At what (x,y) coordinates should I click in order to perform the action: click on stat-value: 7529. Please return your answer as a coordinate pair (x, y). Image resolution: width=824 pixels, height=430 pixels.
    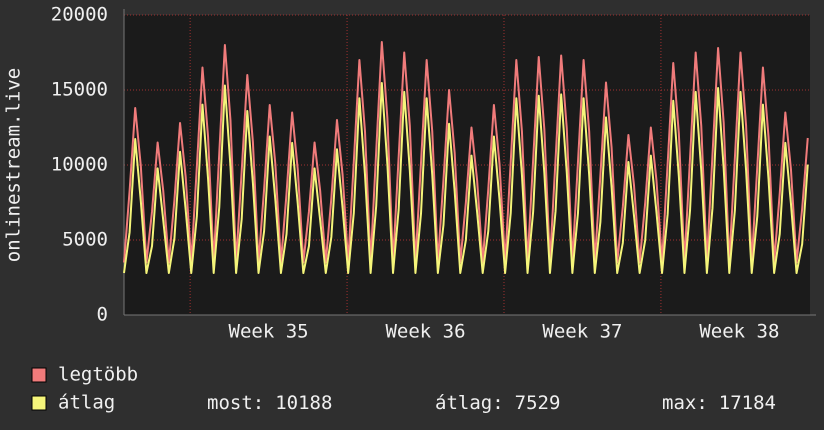
    Looking at the image, I should click on (538, 403).